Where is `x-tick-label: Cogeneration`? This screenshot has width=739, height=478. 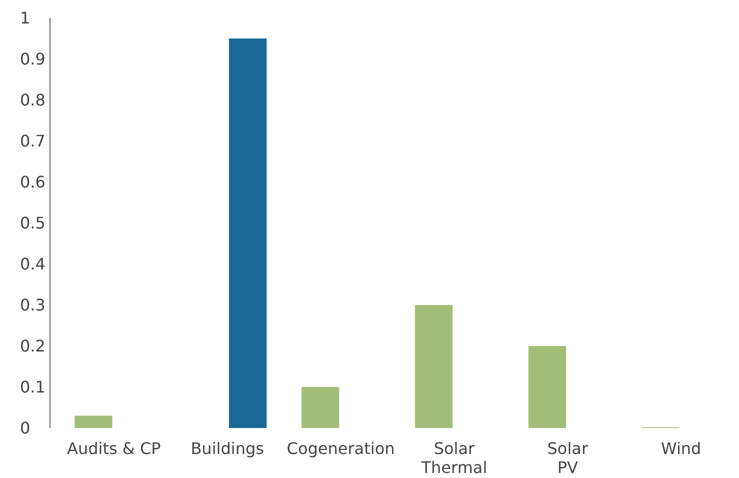 x-tick-label: Cogeneration is located at coordinates (340, 448).